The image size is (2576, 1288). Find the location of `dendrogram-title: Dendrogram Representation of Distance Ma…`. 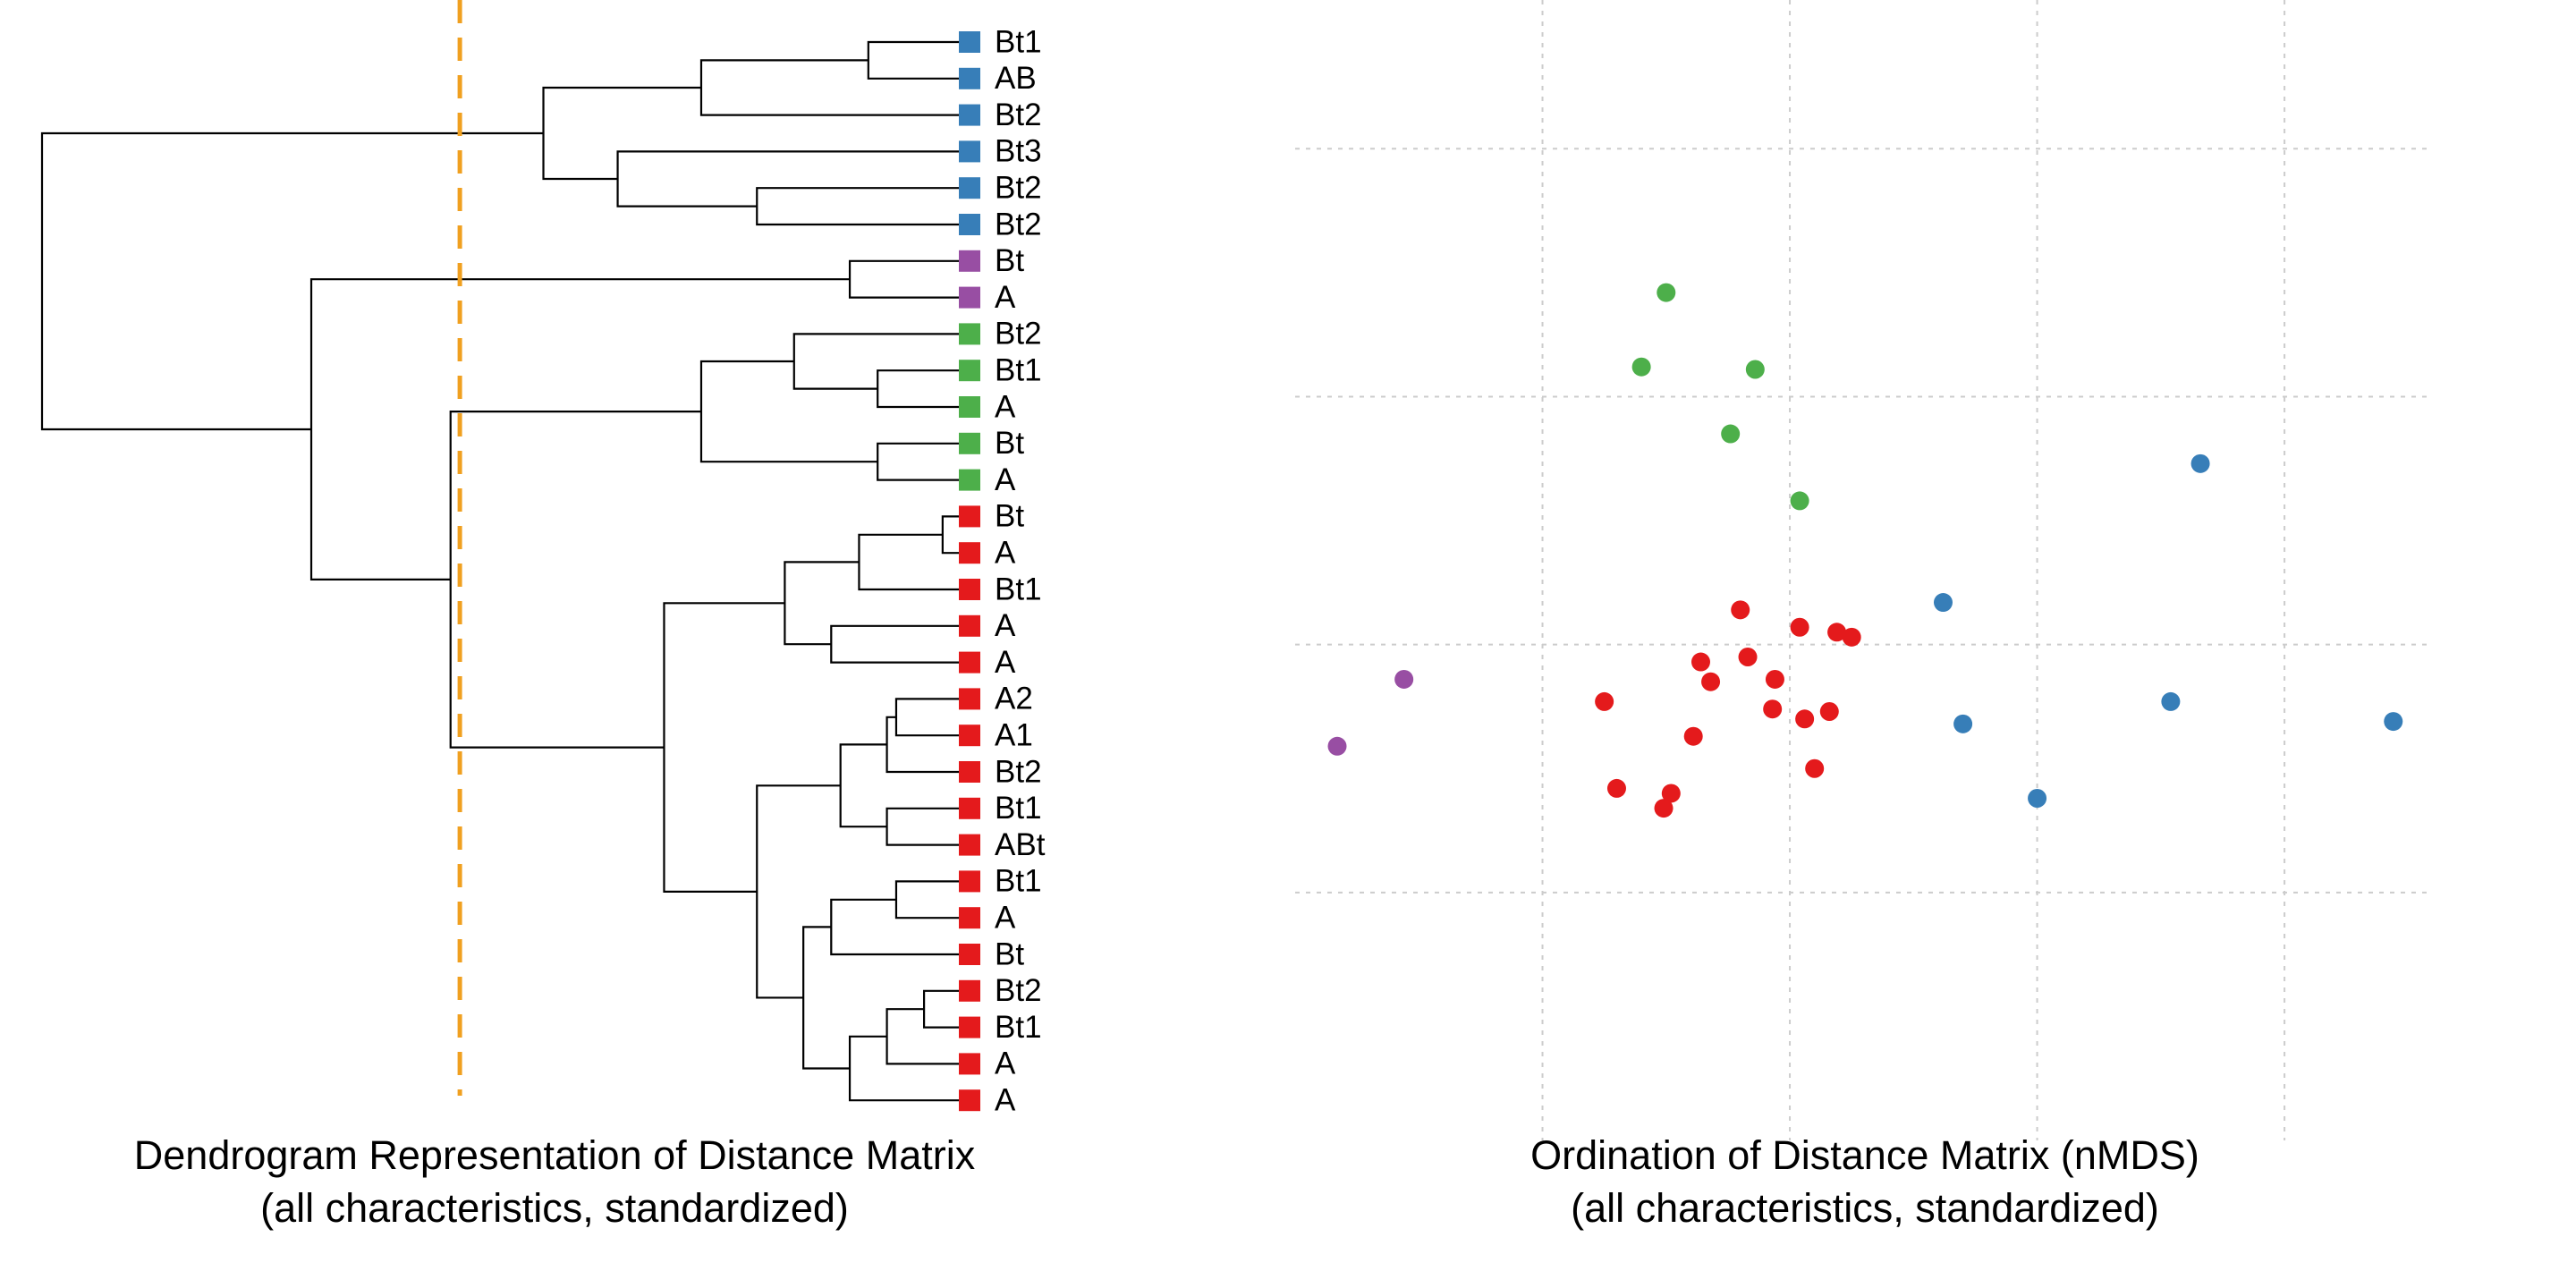

dendrogram-title: Dendrogram Representation of Distance Ma… is located at coordinates (555, 1155).